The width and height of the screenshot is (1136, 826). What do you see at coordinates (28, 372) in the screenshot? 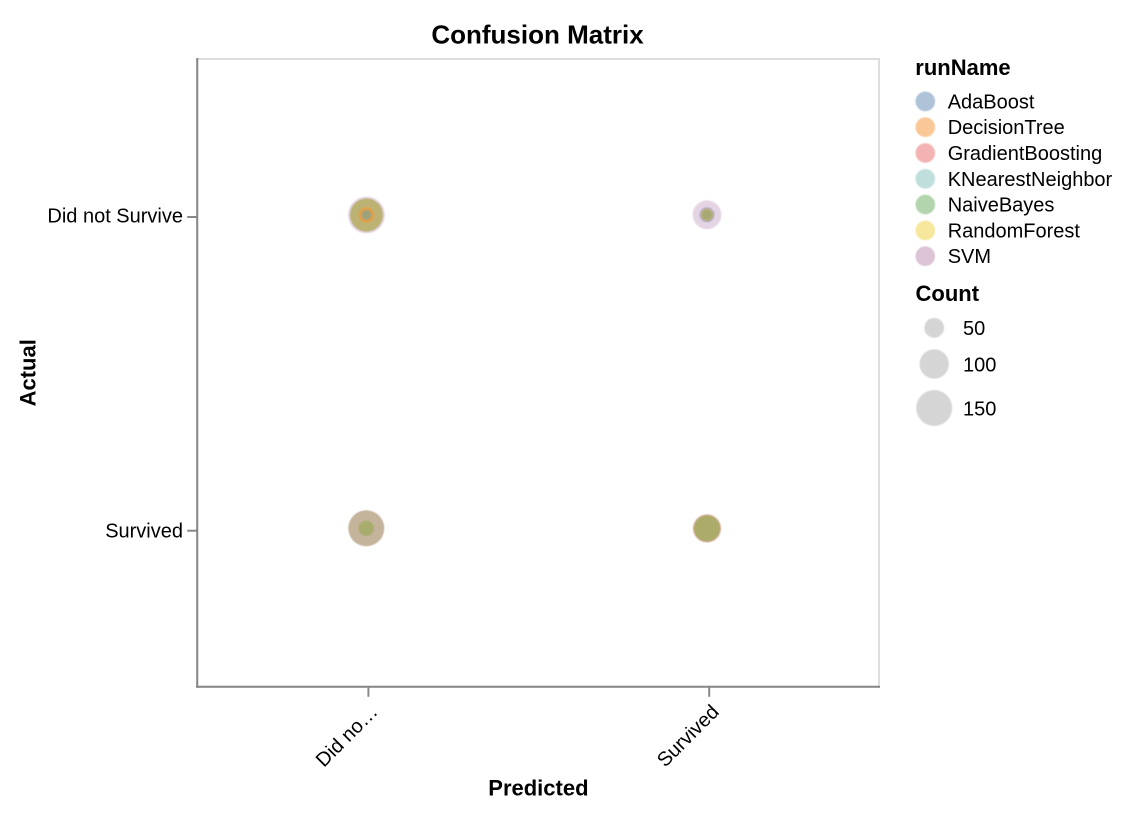
I see `svg-text: Actual` at bounding box center [28, 372].